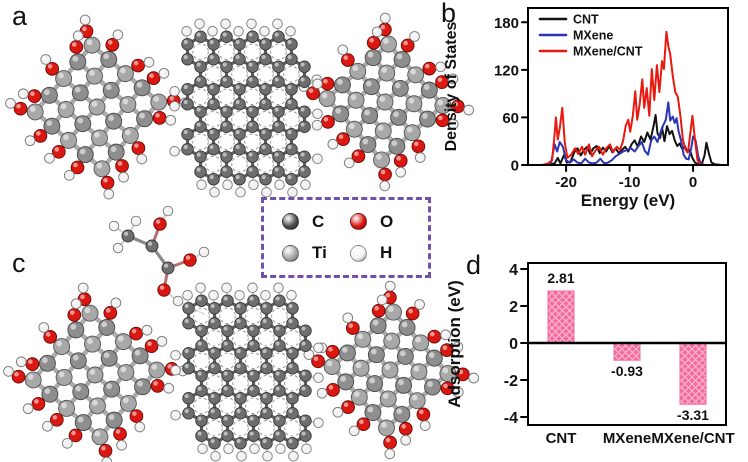 This screenshot has width=748, height=462. Describe the element at coordinates (511, 381) in the screenshot. I see `svg-text: -2` at that location.